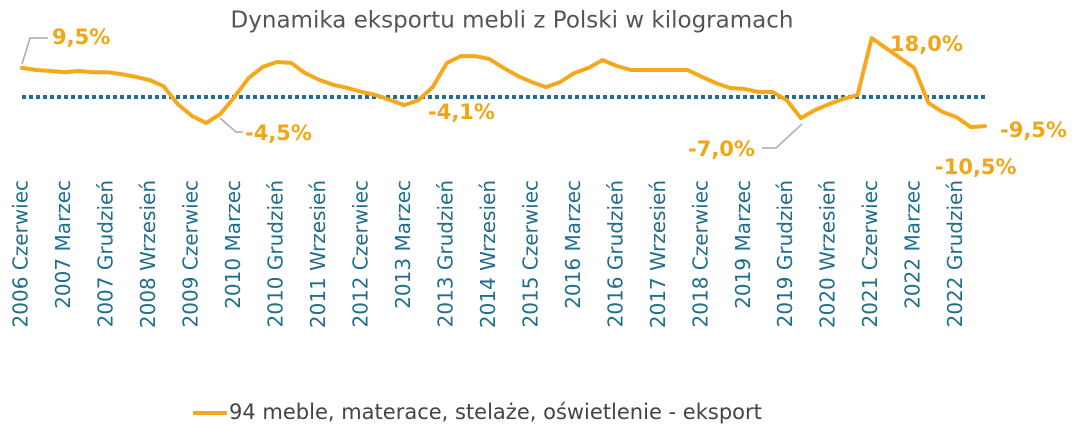  I want to click on x-tick-label: 2008 Wrzesień, so click(148, 254).